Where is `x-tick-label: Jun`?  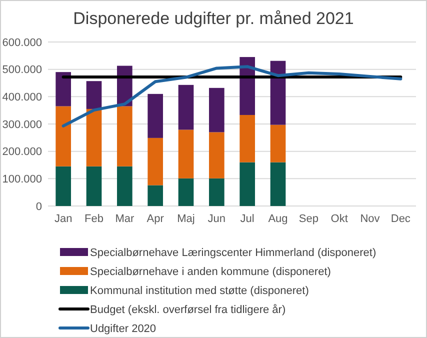
x-tick-label: Jun is located at coordinates (217, 219).